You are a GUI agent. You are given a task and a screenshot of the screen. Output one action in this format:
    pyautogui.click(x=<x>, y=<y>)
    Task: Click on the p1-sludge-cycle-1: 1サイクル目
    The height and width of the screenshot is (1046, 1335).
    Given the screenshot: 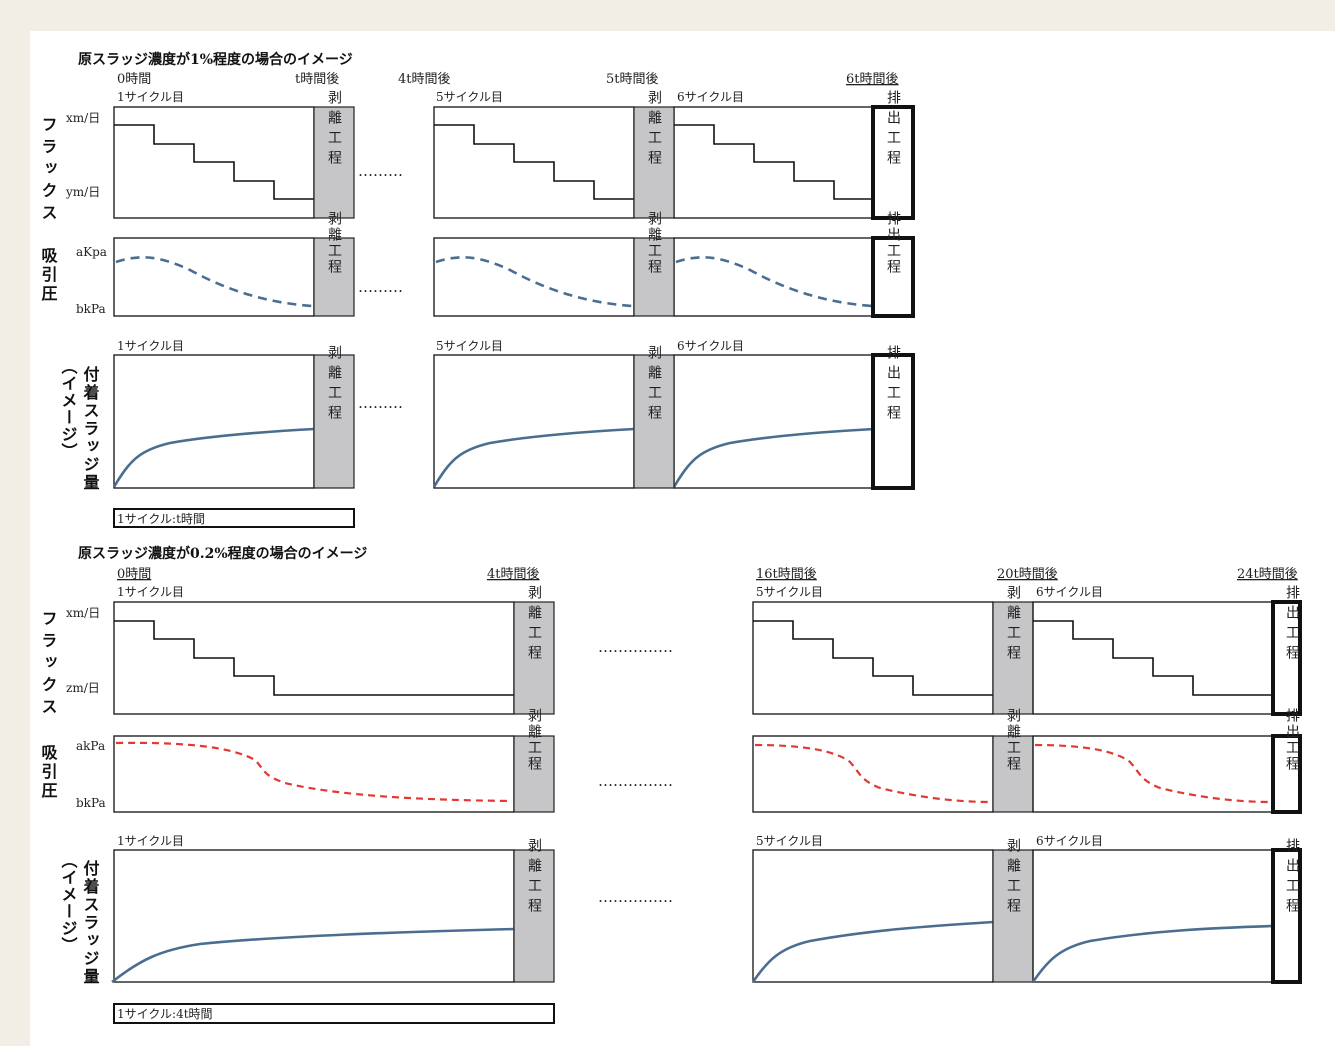 What is the action you would take?
    pyautogui.click(x=150, y=346)
    